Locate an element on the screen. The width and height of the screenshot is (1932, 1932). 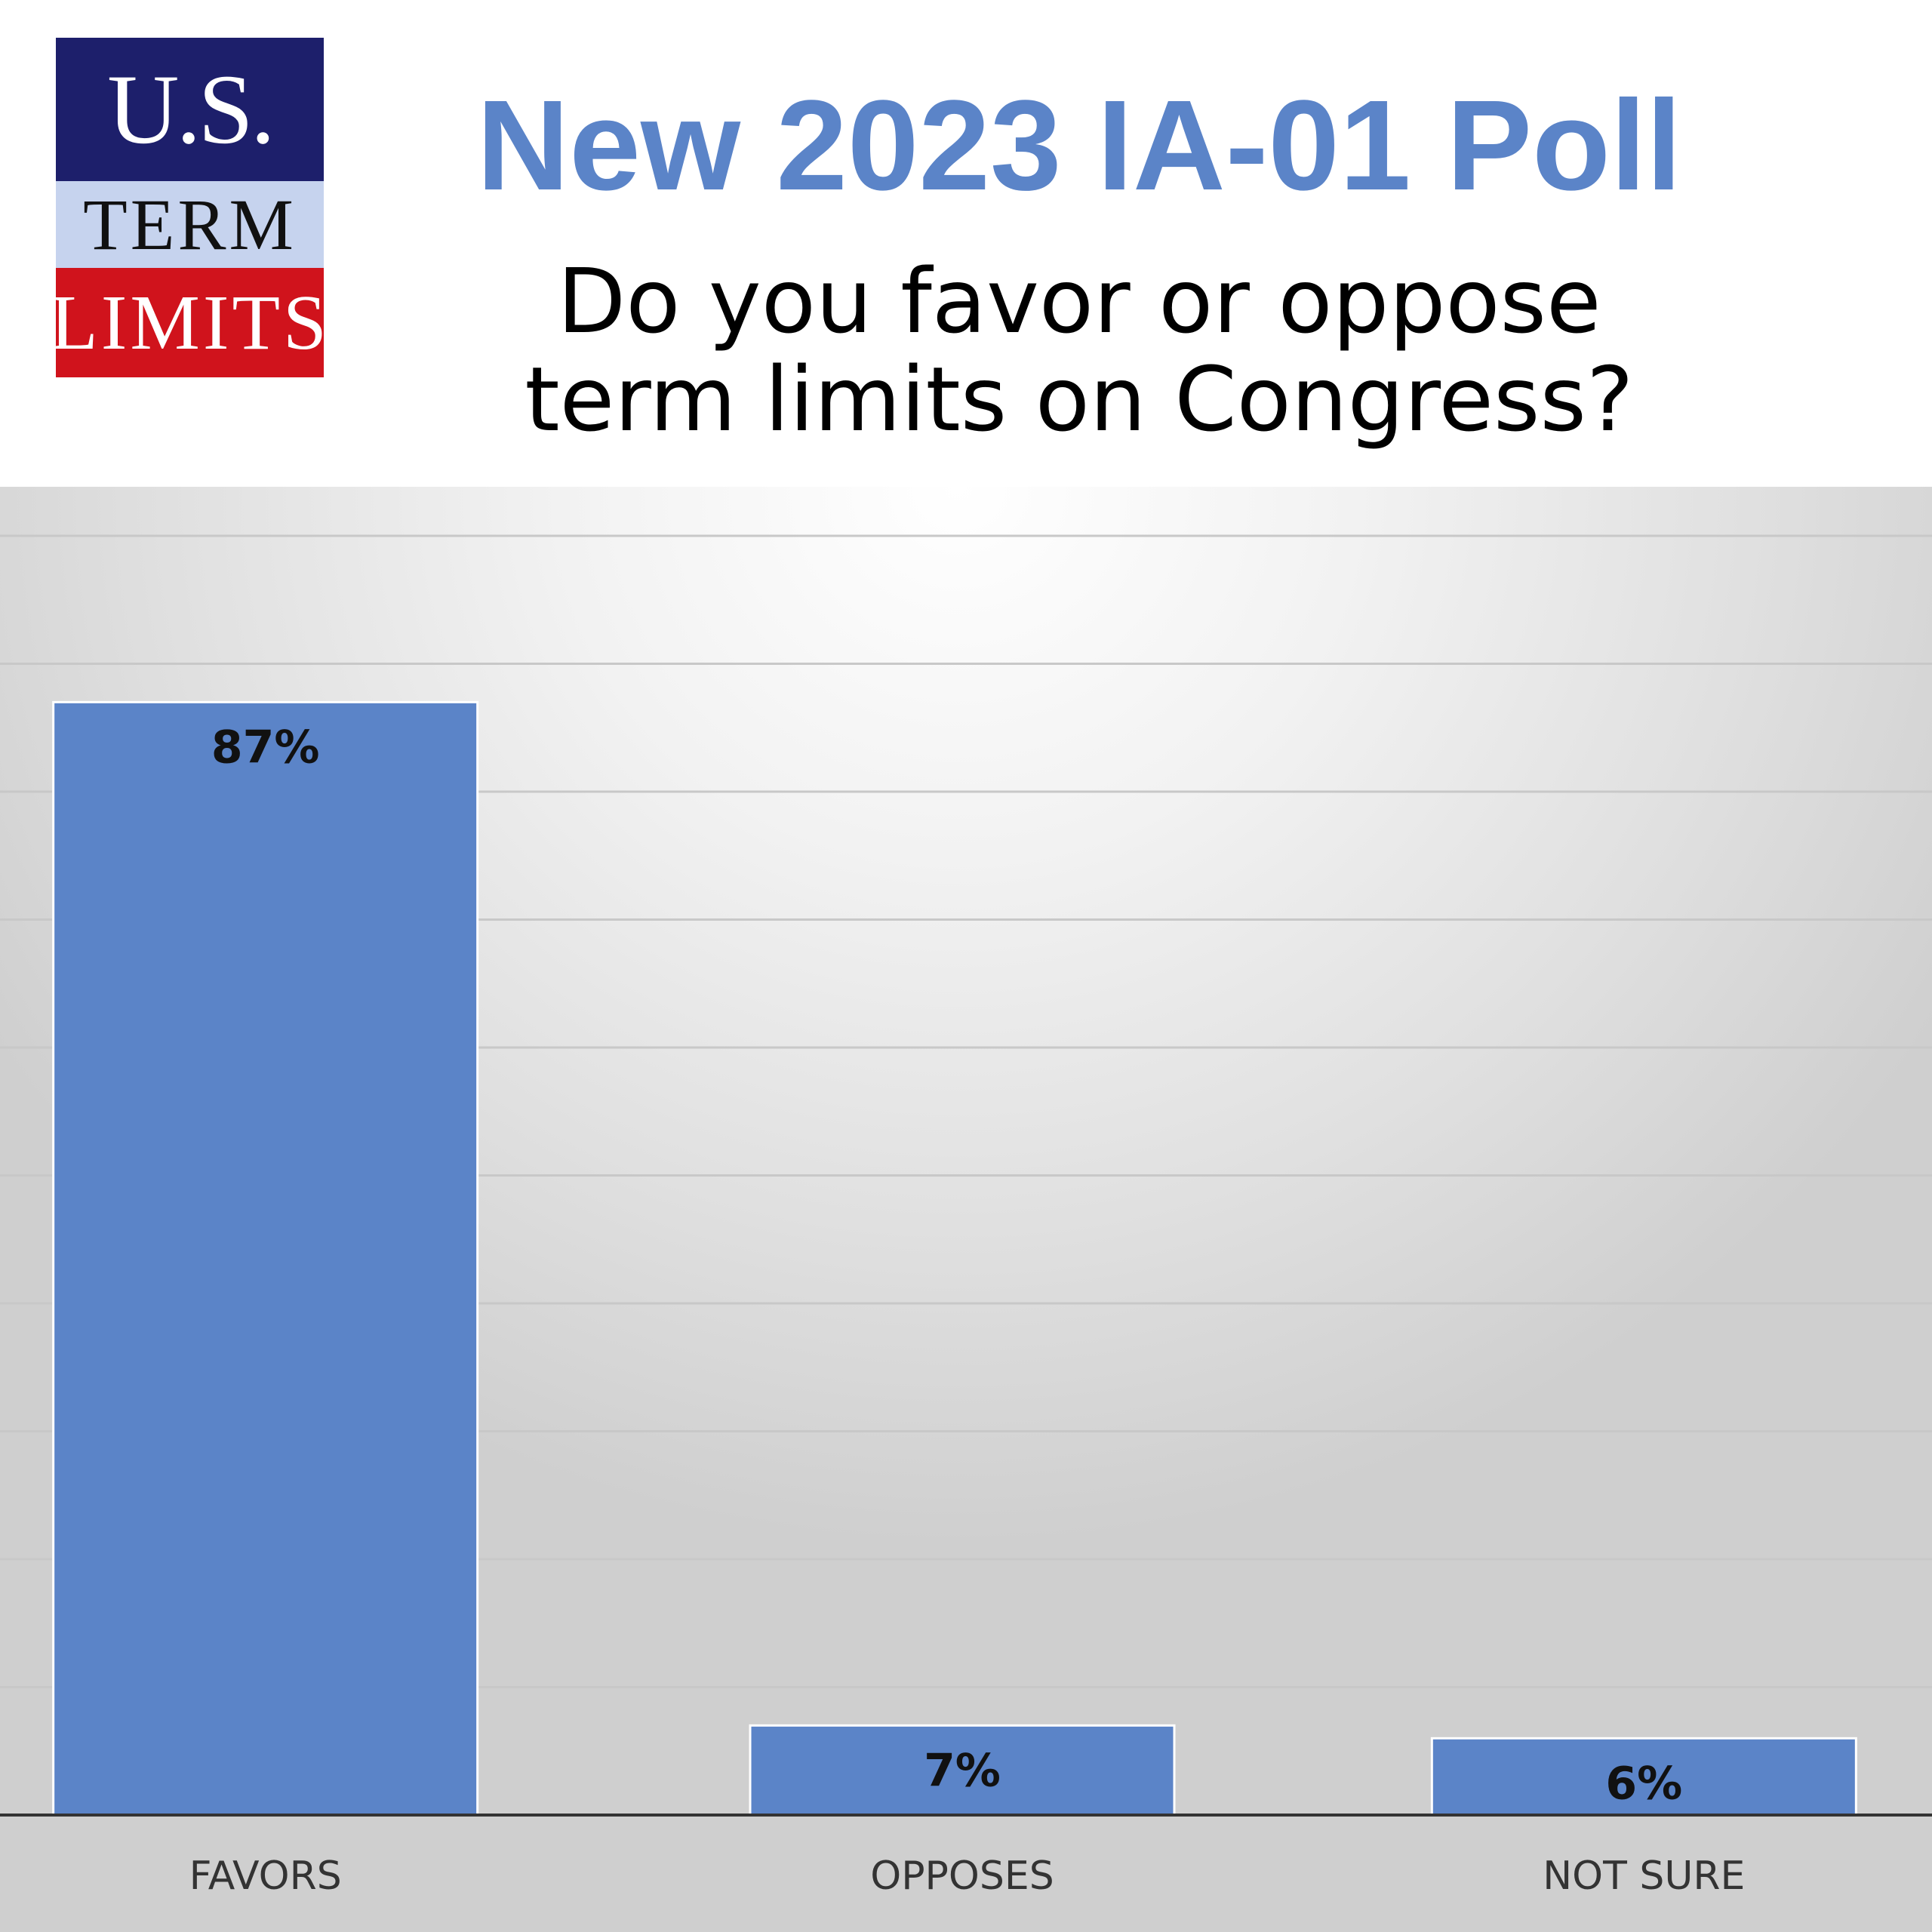
bar-not-sure is located at coordinates (1643, 1777).